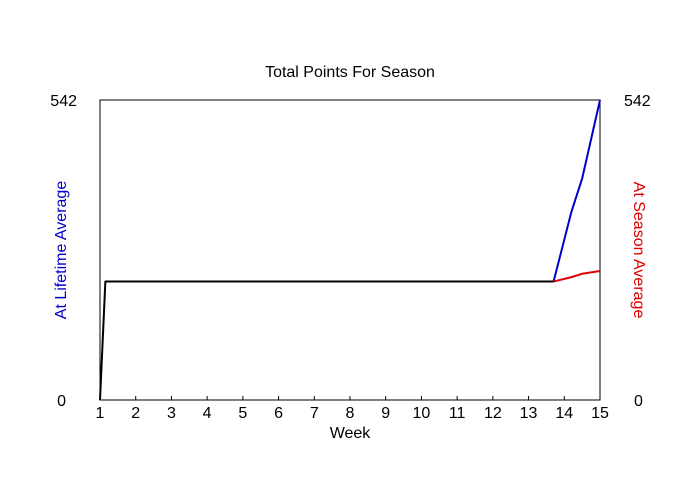  What do you see at coordinates (638, 250) in the screenshot?
I see `y-right-axis-label: At Season Average` at bounding box center [638, 250].